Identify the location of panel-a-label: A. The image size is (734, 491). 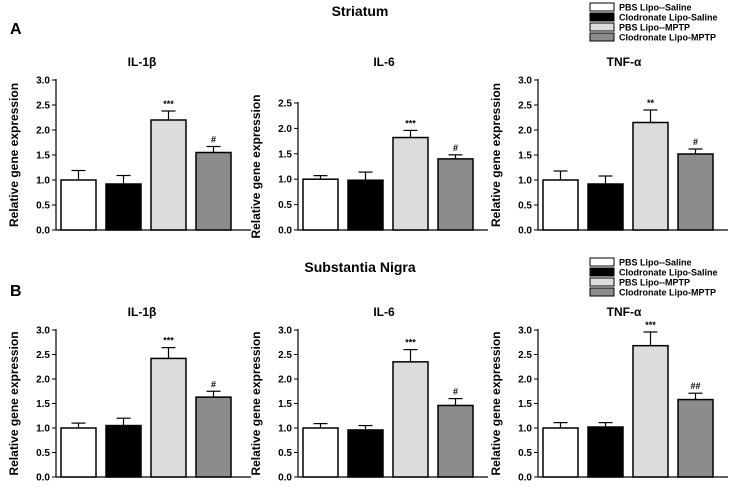
(16, 29).